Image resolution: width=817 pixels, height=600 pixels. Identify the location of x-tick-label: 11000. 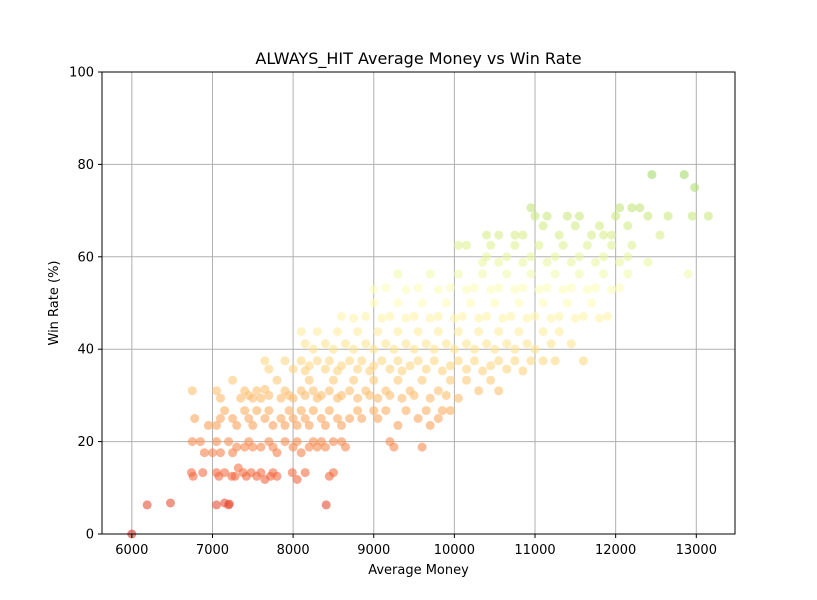
(534, 550).